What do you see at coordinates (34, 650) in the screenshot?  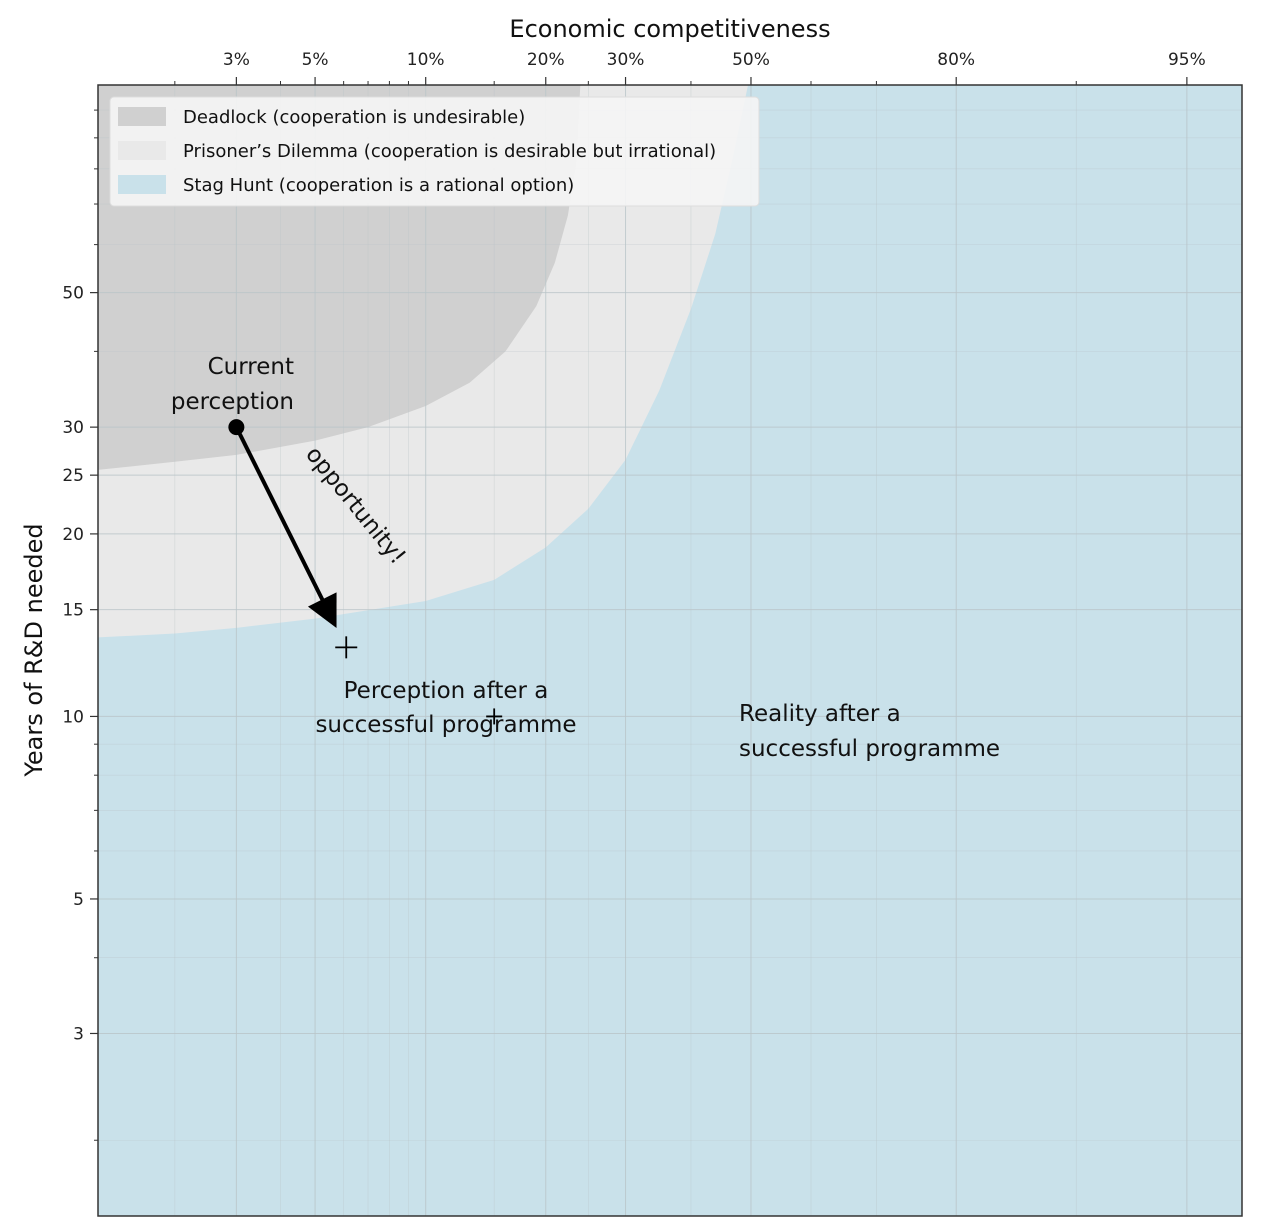 I see `y-axis-title: Years of R&D needed` at bounding box center [34, 650].